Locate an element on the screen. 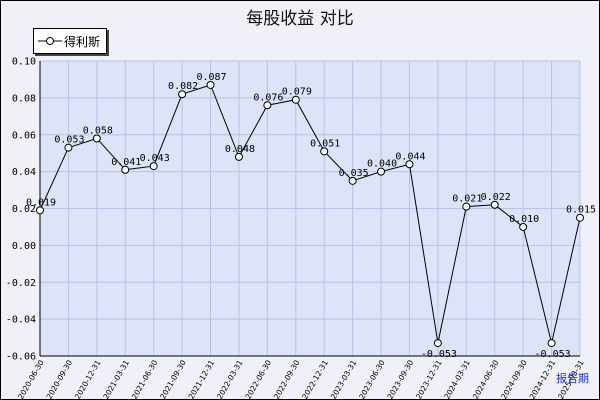  legend-marker-icon is located at coordinates (50, 41).